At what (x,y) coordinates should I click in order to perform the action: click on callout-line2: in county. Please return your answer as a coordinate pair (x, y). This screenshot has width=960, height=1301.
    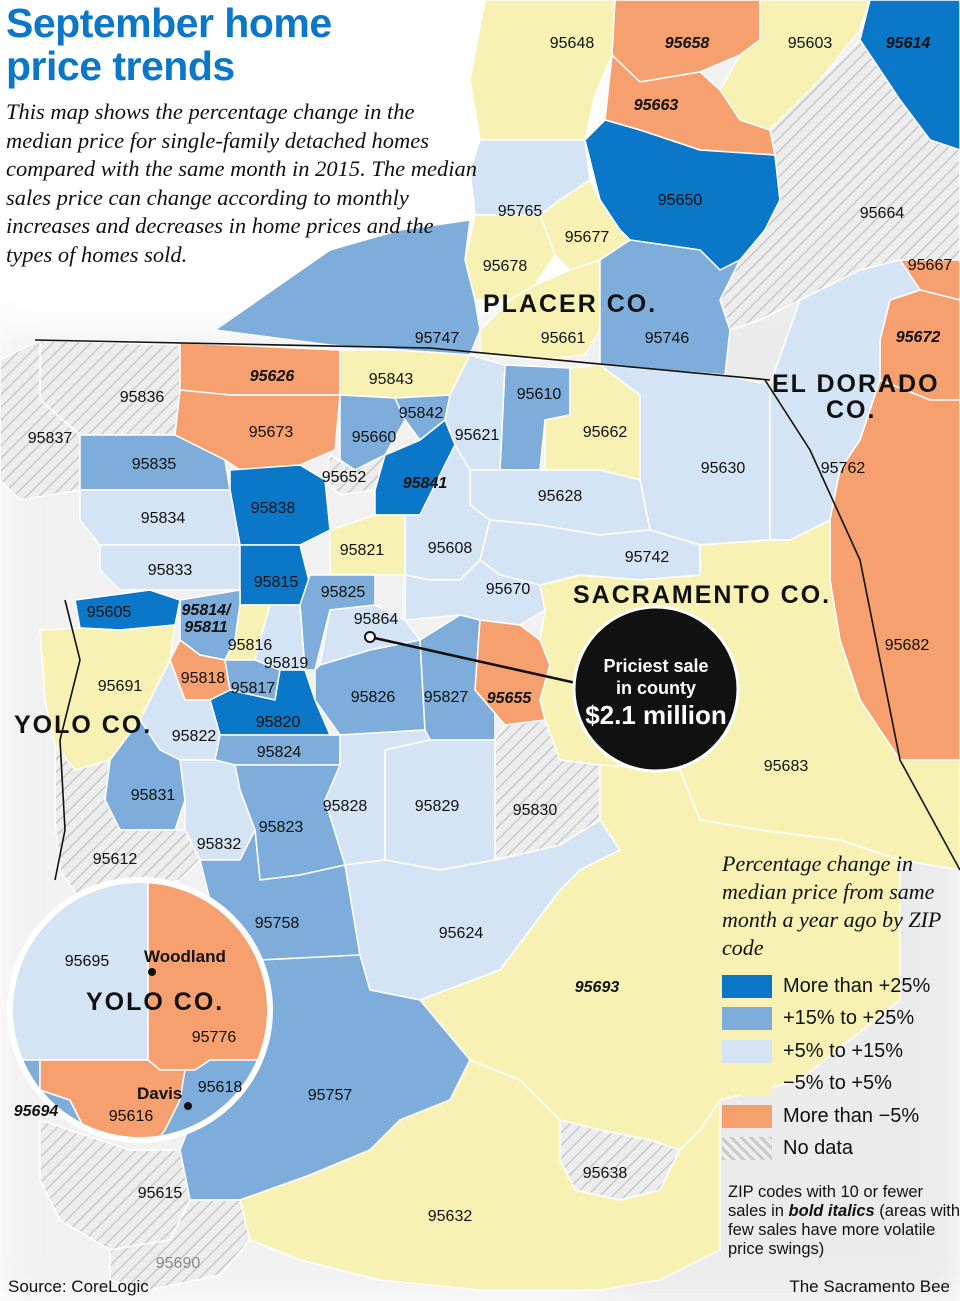
    Looking at the image, I should click on (656, 688).